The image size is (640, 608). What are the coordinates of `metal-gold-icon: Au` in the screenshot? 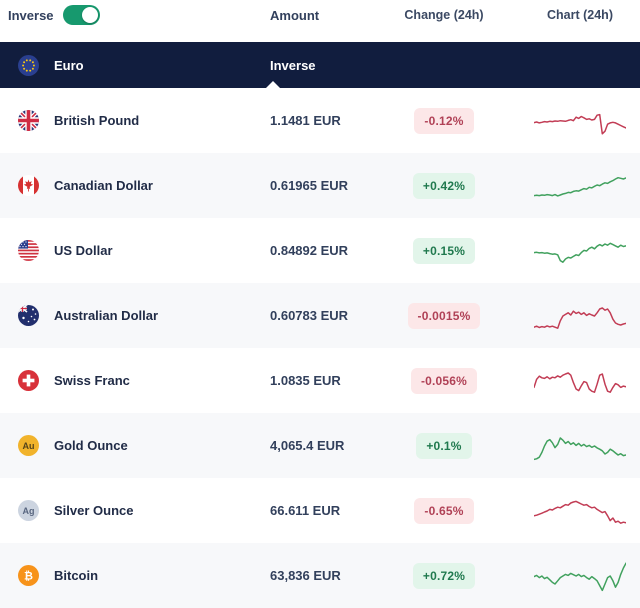 It's located at (28, 445).